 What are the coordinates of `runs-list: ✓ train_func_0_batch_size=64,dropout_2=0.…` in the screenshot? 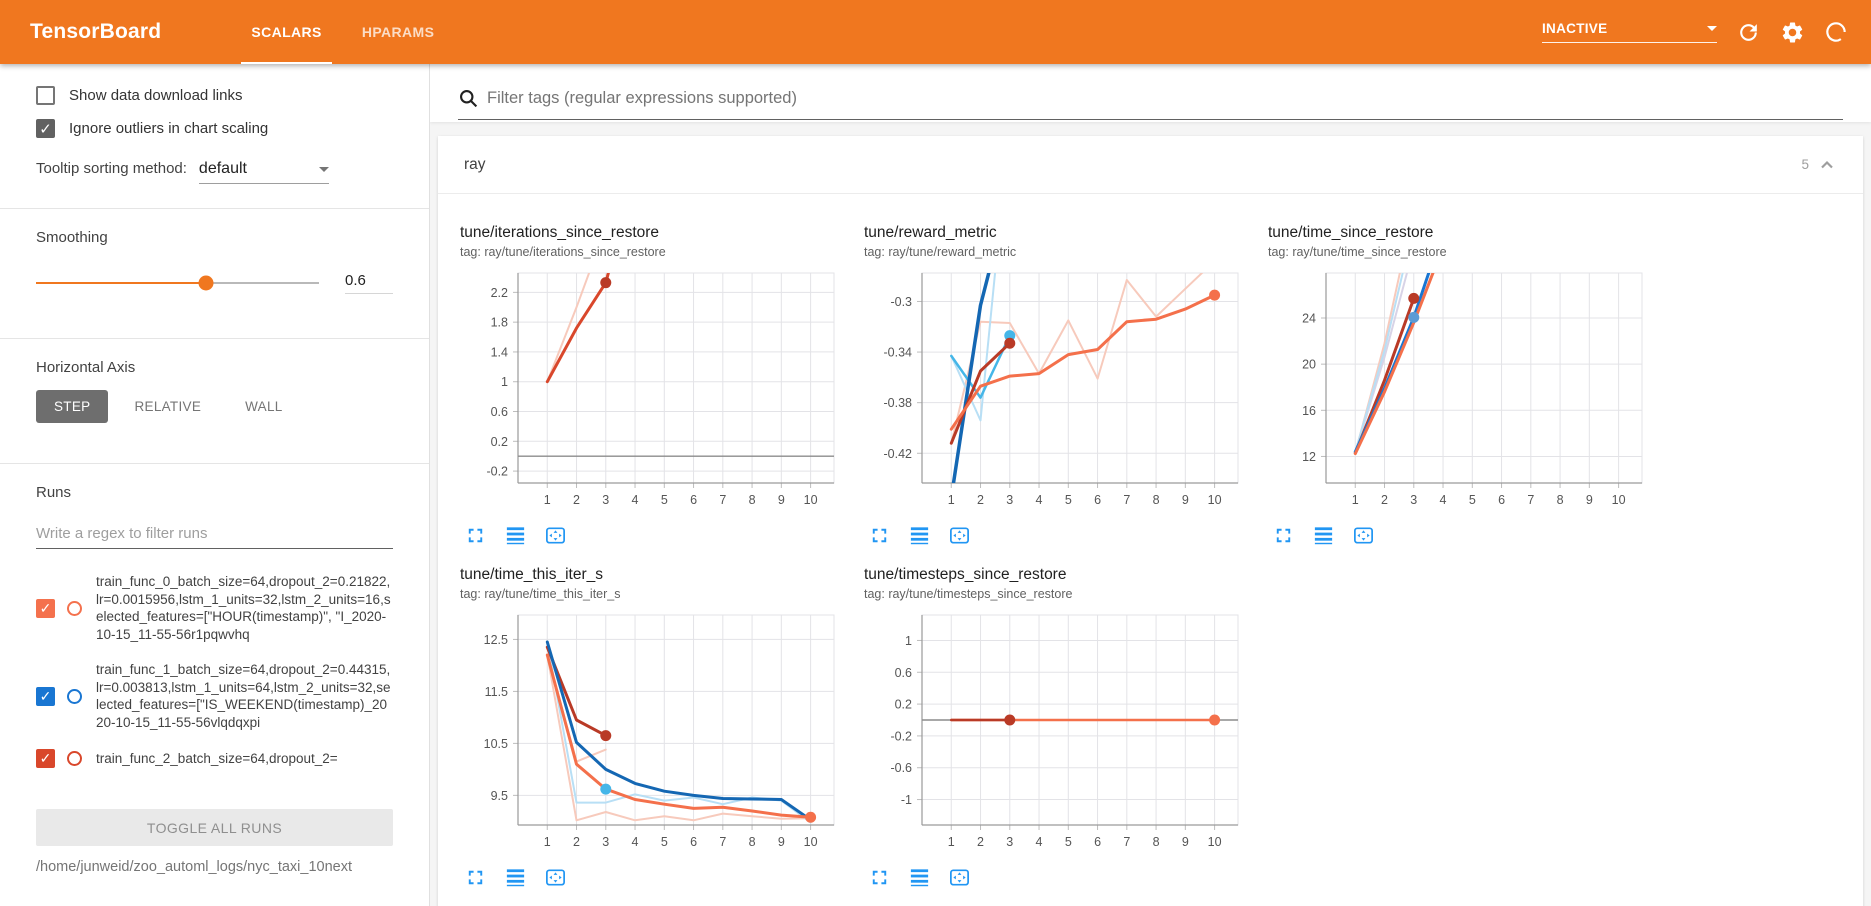 It's located at (214, 681).